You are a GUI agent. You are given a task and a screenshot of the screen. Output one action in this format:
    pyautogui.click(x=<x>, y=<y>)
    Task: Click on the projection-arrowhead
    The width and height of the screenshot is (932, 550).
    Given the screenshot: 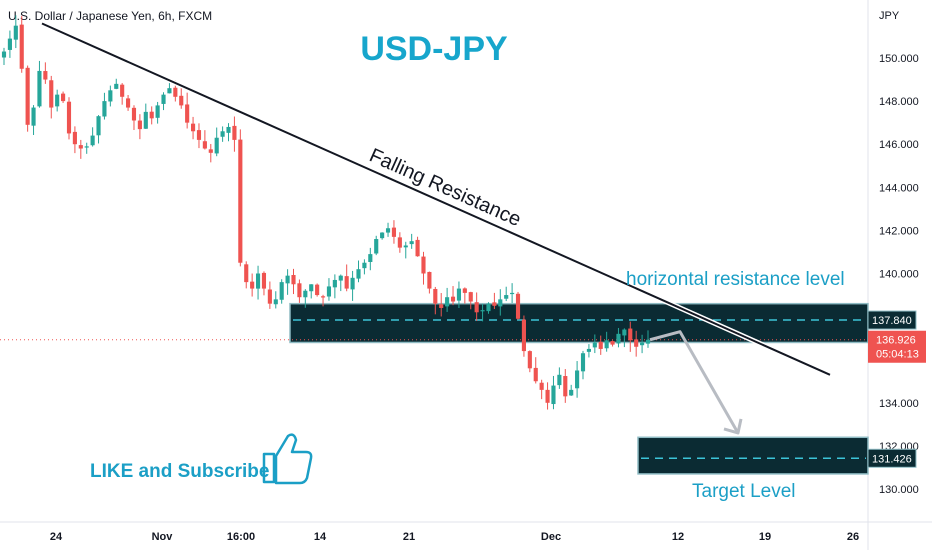 What is the action you would take?
    pyautogui.click(x=733, y=426)
    